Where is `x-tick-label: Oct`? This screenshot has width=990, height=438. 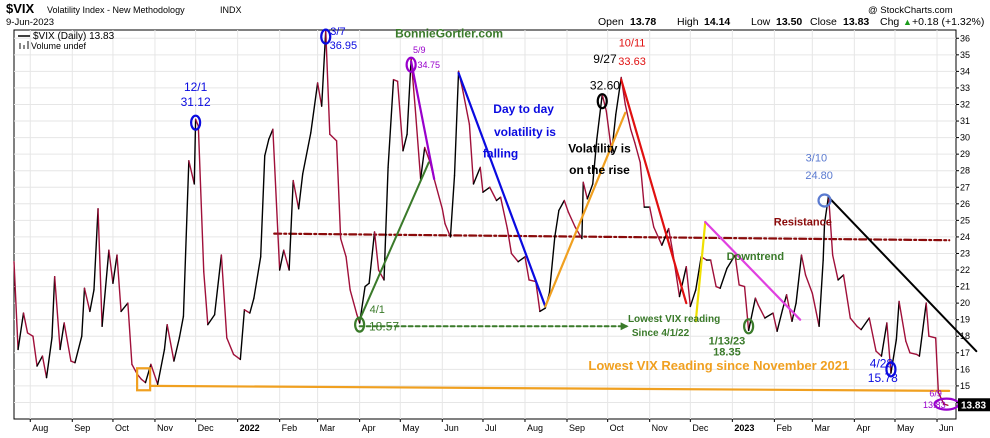 x-tick-label: Oct is located at coordinates (122, 428).